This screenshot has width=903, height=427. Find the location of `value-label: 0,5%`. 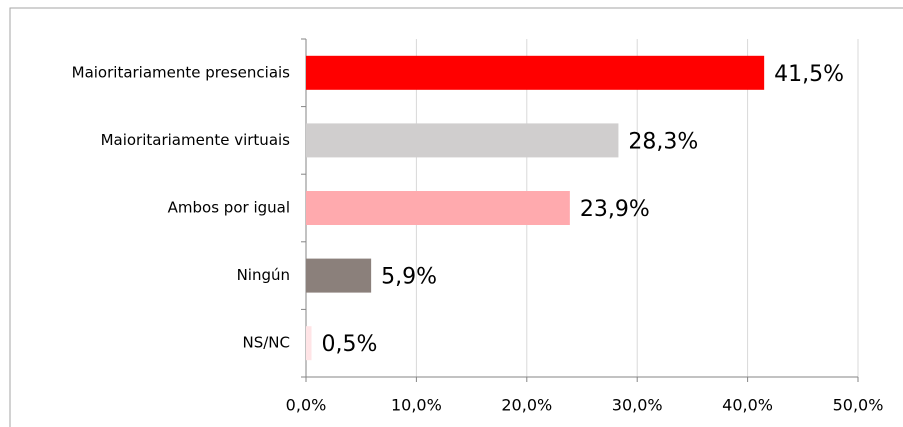

value-label: 0,5% is located at coordinates (350, 344).